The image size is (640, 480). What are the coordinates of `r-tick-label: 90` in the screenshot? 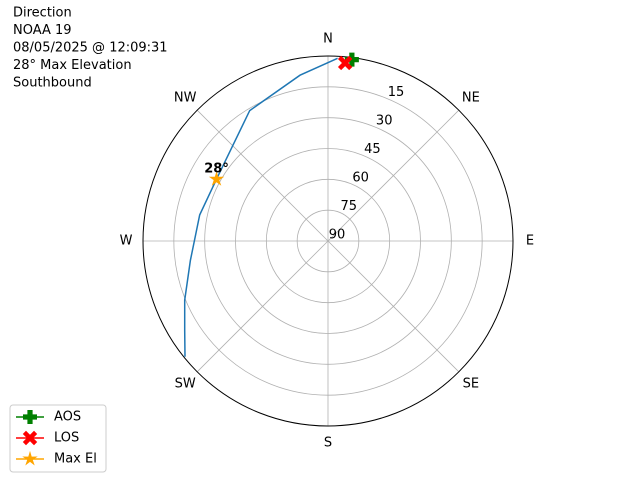 It's located at (337, 235).